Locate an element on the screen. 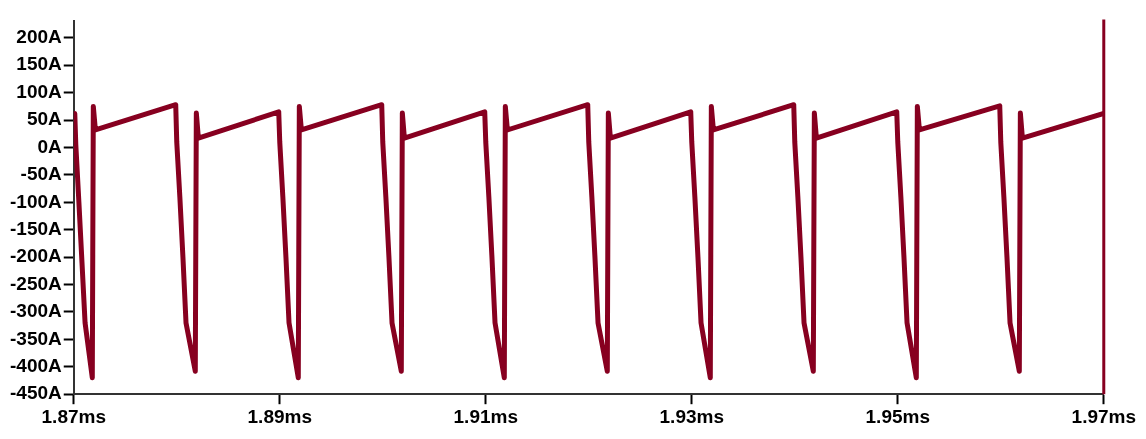 The image size is (1146, 439). y-tick-label: -250A is located at coordinates (36, 283).